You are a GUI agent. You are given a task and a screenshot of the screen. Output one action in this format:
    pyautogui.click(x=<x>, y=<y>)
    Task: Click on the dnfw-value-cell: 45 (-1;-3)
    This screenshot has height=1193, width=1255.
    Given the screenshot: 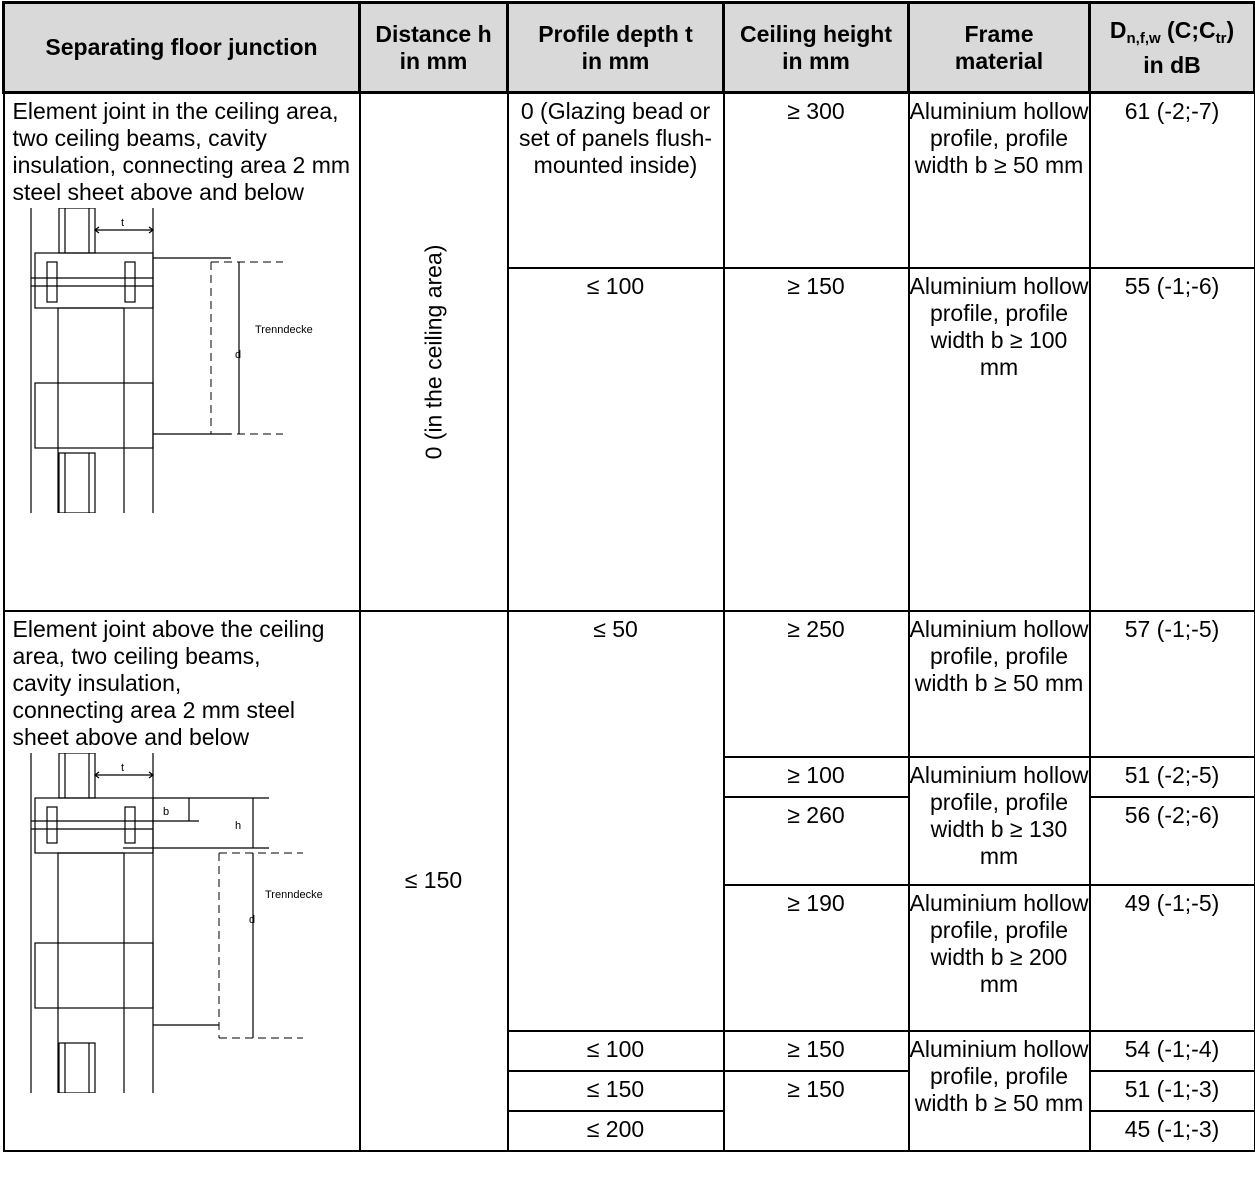 What is the action you would take?
    pyautogui.click(x=1171, y=1130)
    